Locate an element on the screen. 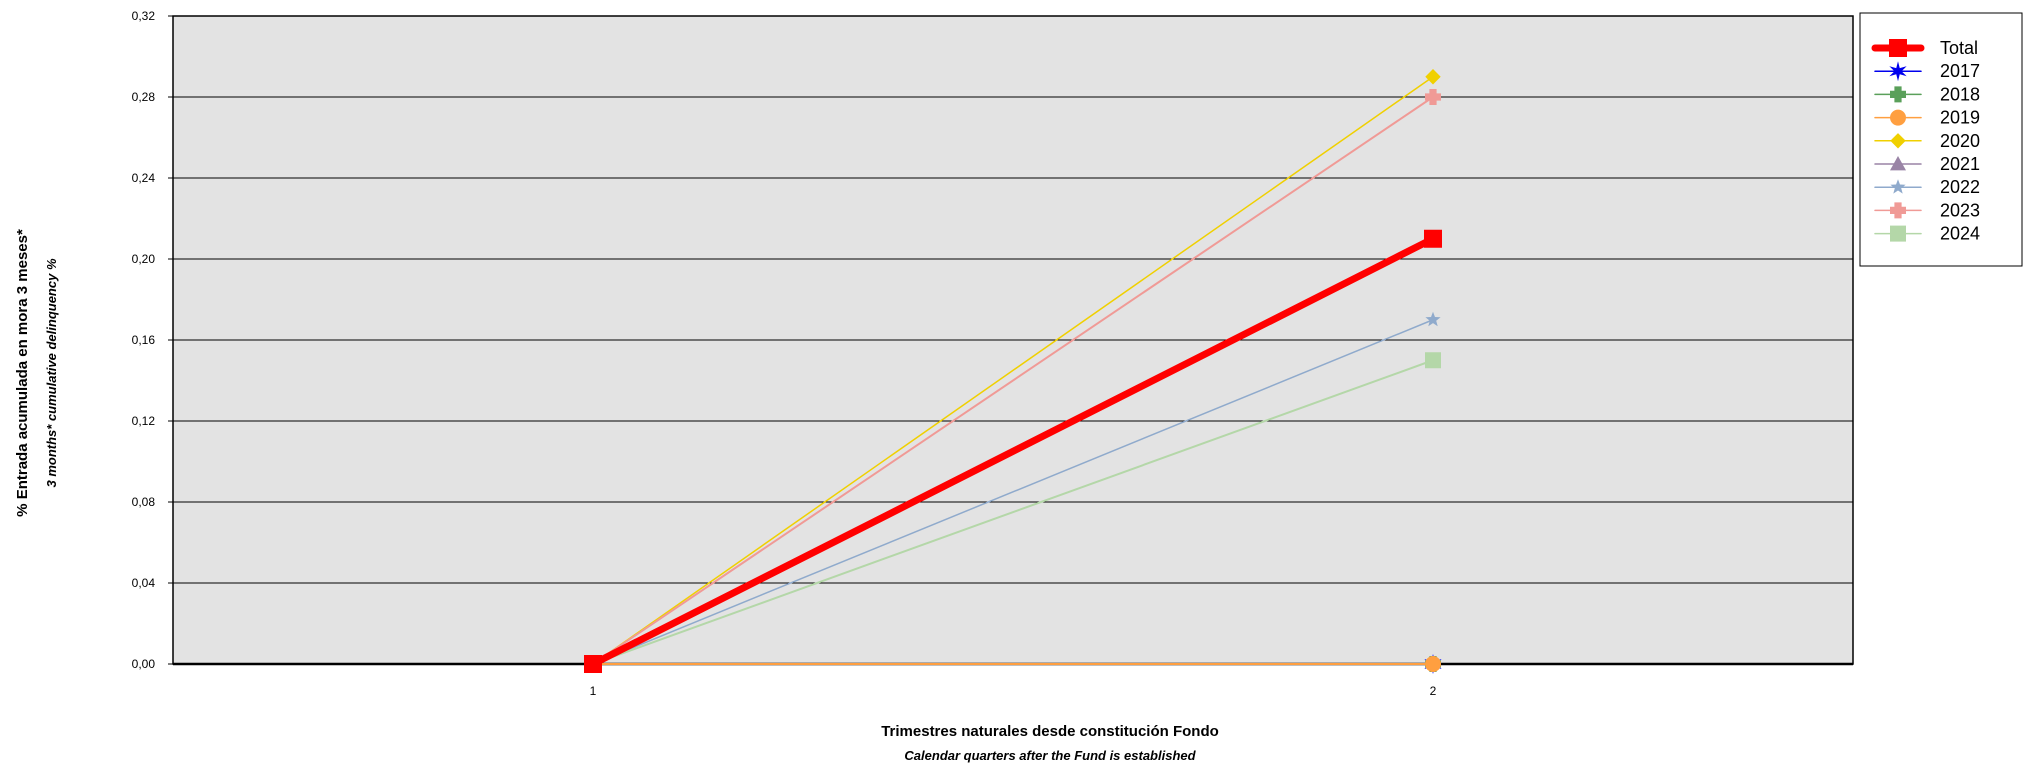 This screenshot has width=2026, height=763. legend-box is located at coordinates (1941, 139).